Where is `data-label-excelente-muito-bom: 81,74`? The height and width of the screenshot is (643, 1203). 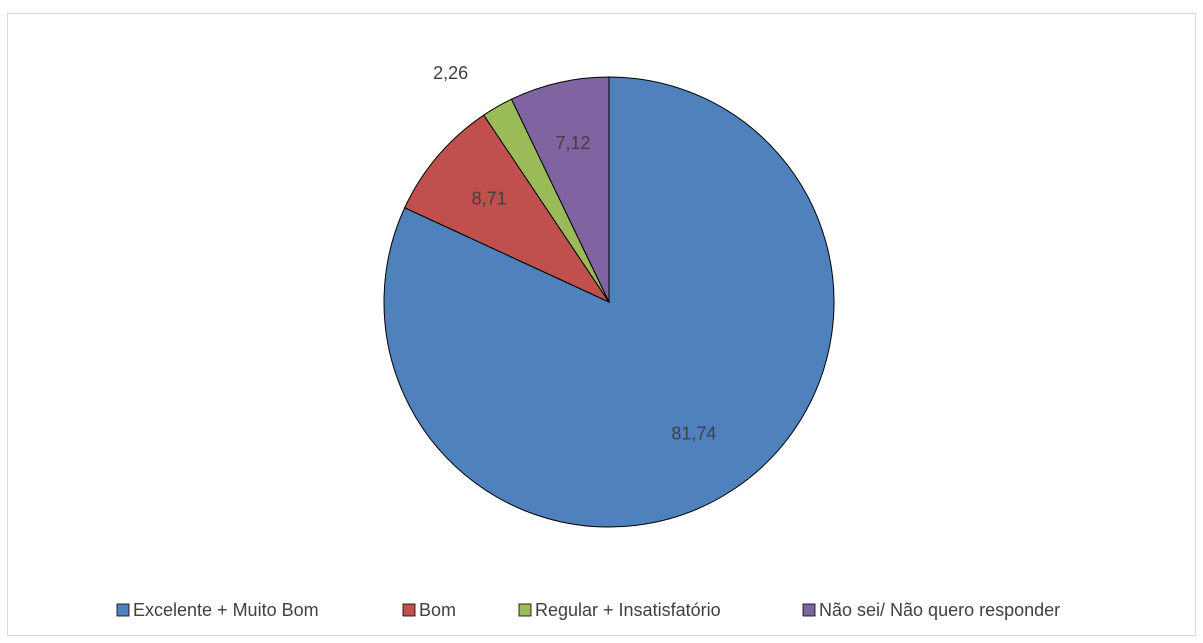
data-label-excelente-muito-bom: 81,74 is located at coordinates (693, 433).